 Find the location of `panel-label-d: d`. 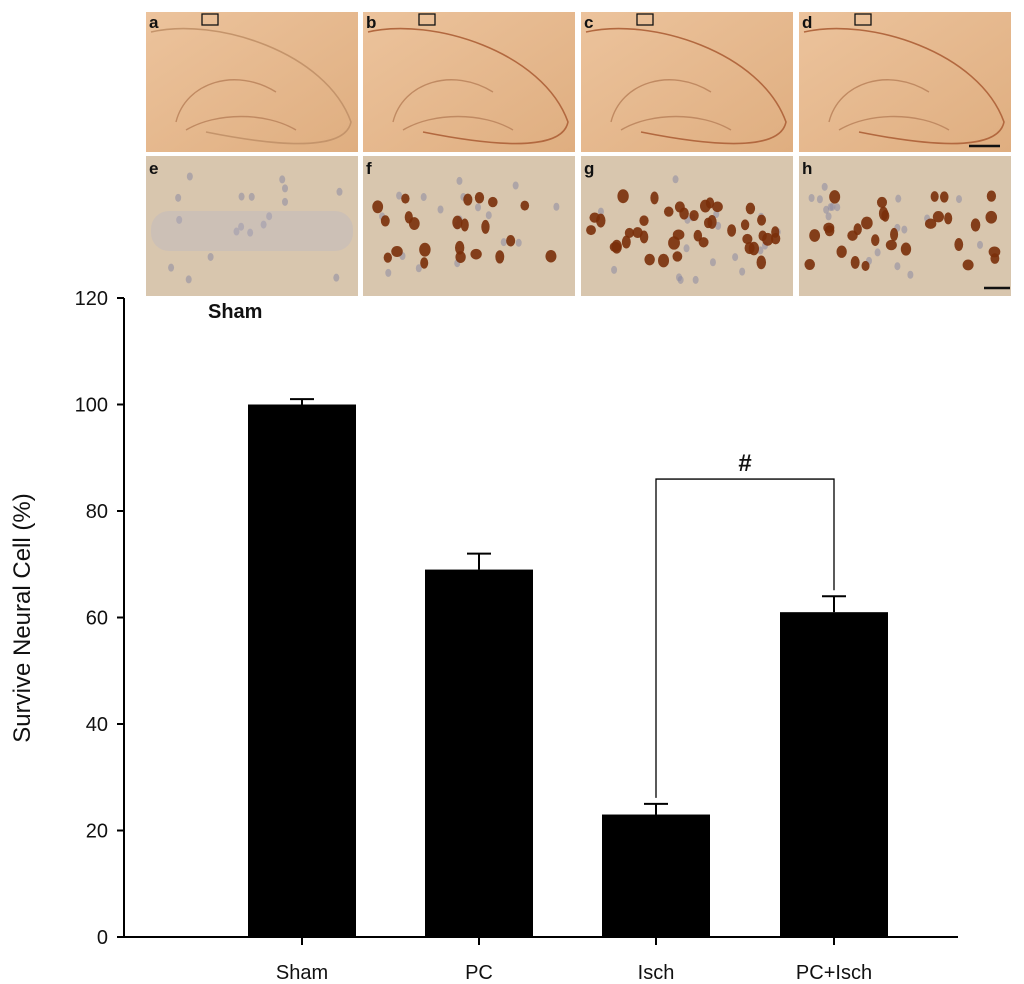

panel-label-d: d is located at coordinates (807, 22).